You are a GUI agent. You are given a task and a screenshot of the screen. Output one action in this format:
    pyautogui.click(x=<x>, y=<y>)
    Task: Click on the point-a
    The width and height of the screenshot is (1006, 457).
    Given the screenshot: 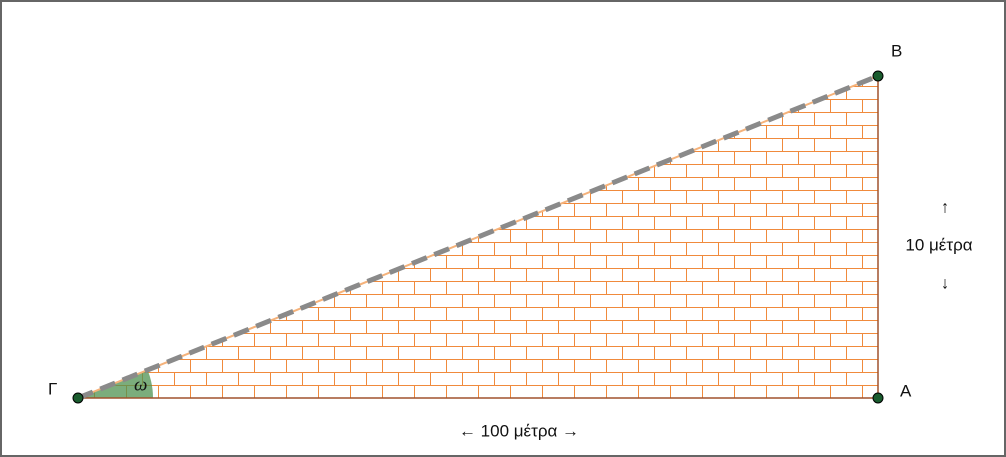 What is the action you would take?
    pyautogui.click(x=878, y=398)
    